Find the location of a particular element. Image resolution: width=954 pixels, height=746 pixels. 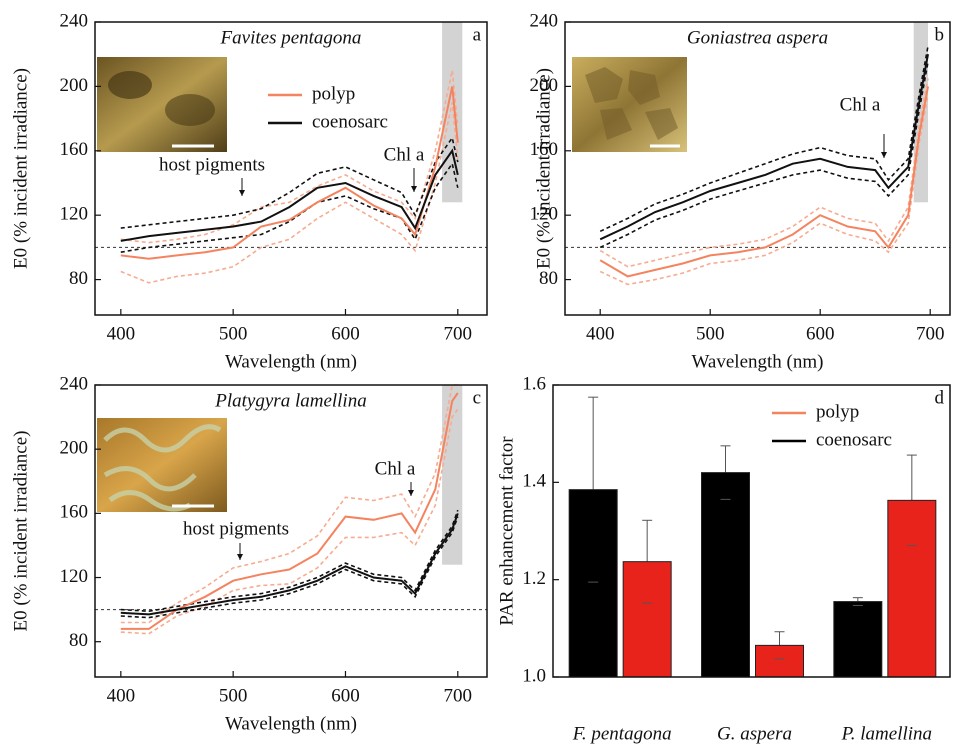

panel-label: a is located at coordinates (477, 34).